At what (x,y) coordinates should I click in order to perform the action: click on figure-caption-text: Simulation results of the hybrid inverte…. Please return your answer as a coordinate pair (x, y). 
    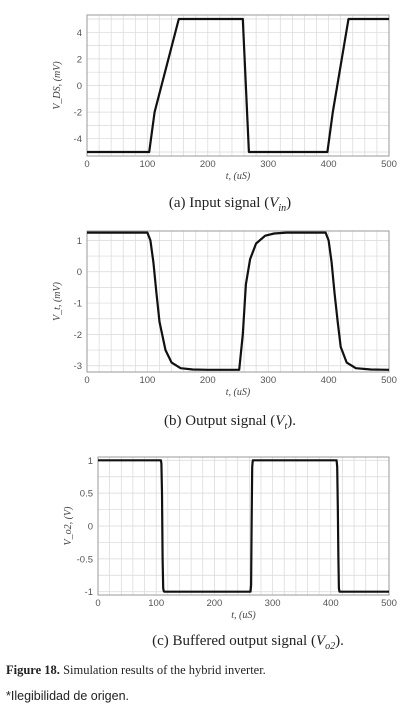
    Looking at the image, I should click on (162, 670).